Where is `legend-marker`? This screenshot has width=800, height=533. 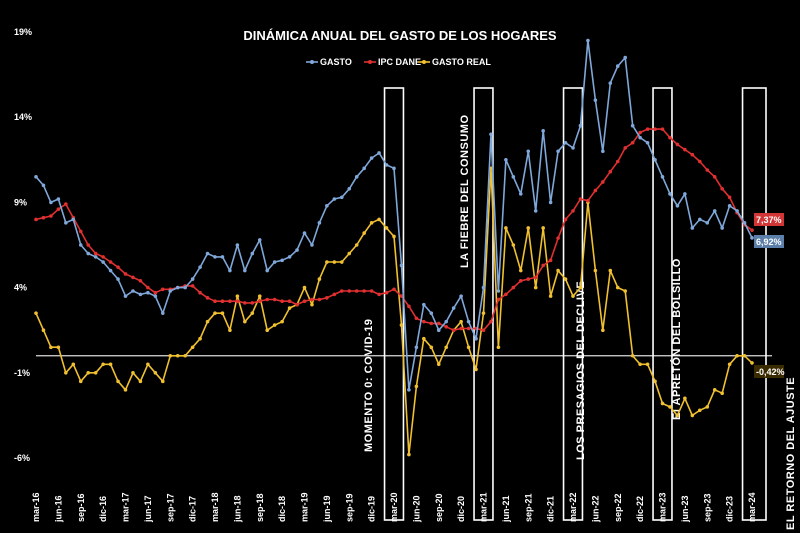
legend-marker is located at coordinates (312, 62).